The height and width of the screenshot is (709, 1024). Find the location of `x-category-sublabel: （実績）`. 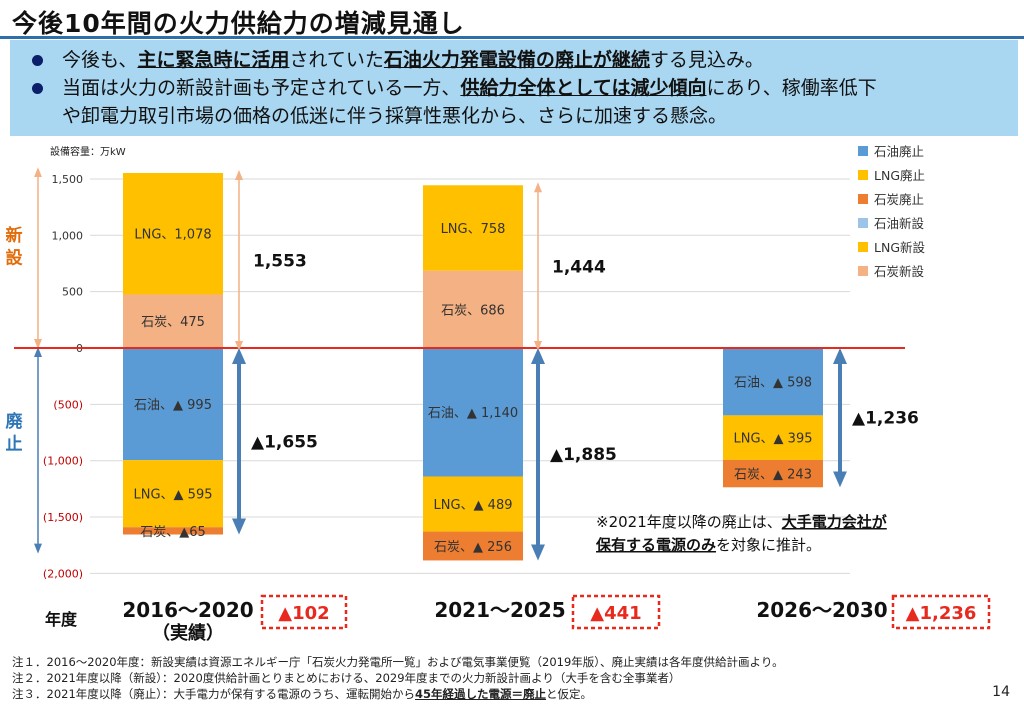

x-category-sublabel: （実績） is located at coordinates (188, 633).